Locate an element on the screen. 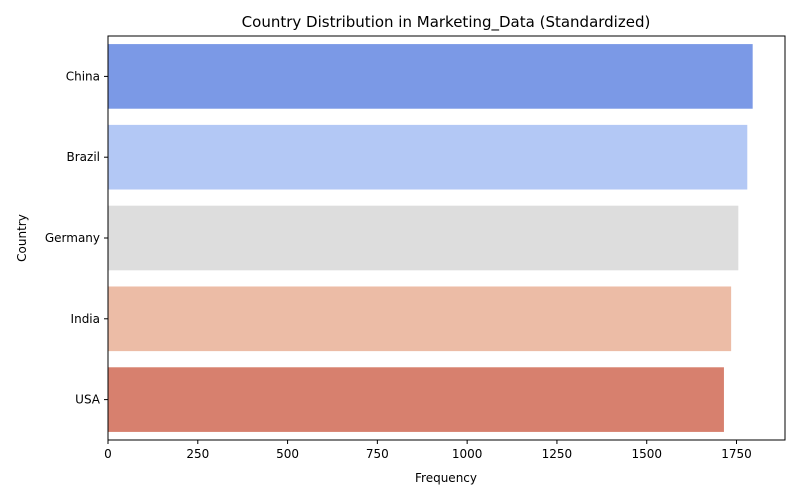 Image resolution: width=800 pixels, height=500 pixels. bar-germany is located at coordinates (423, 238).